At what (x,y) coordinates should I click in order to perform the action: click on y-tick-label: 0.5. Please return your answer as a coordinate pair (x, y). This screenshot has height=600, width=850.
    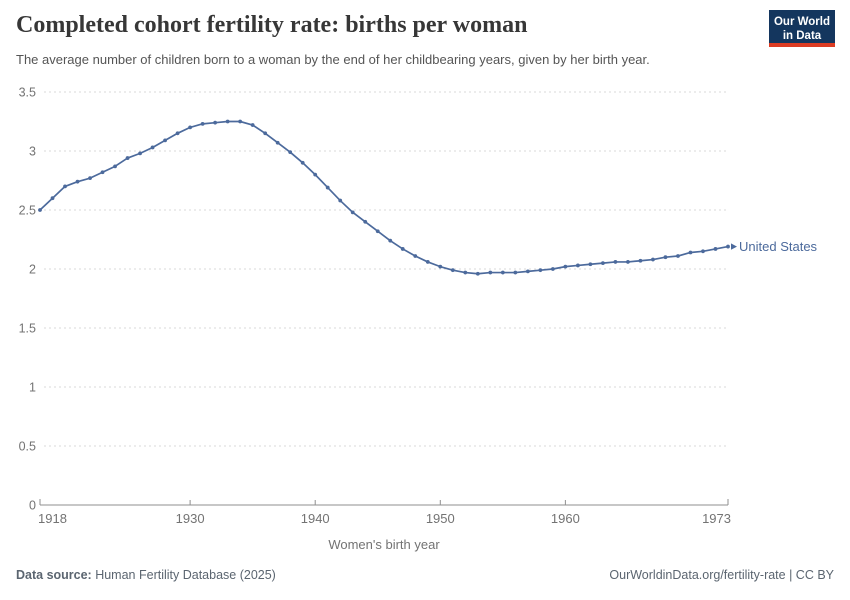
    Looking at the image, I should click on (27, 447).